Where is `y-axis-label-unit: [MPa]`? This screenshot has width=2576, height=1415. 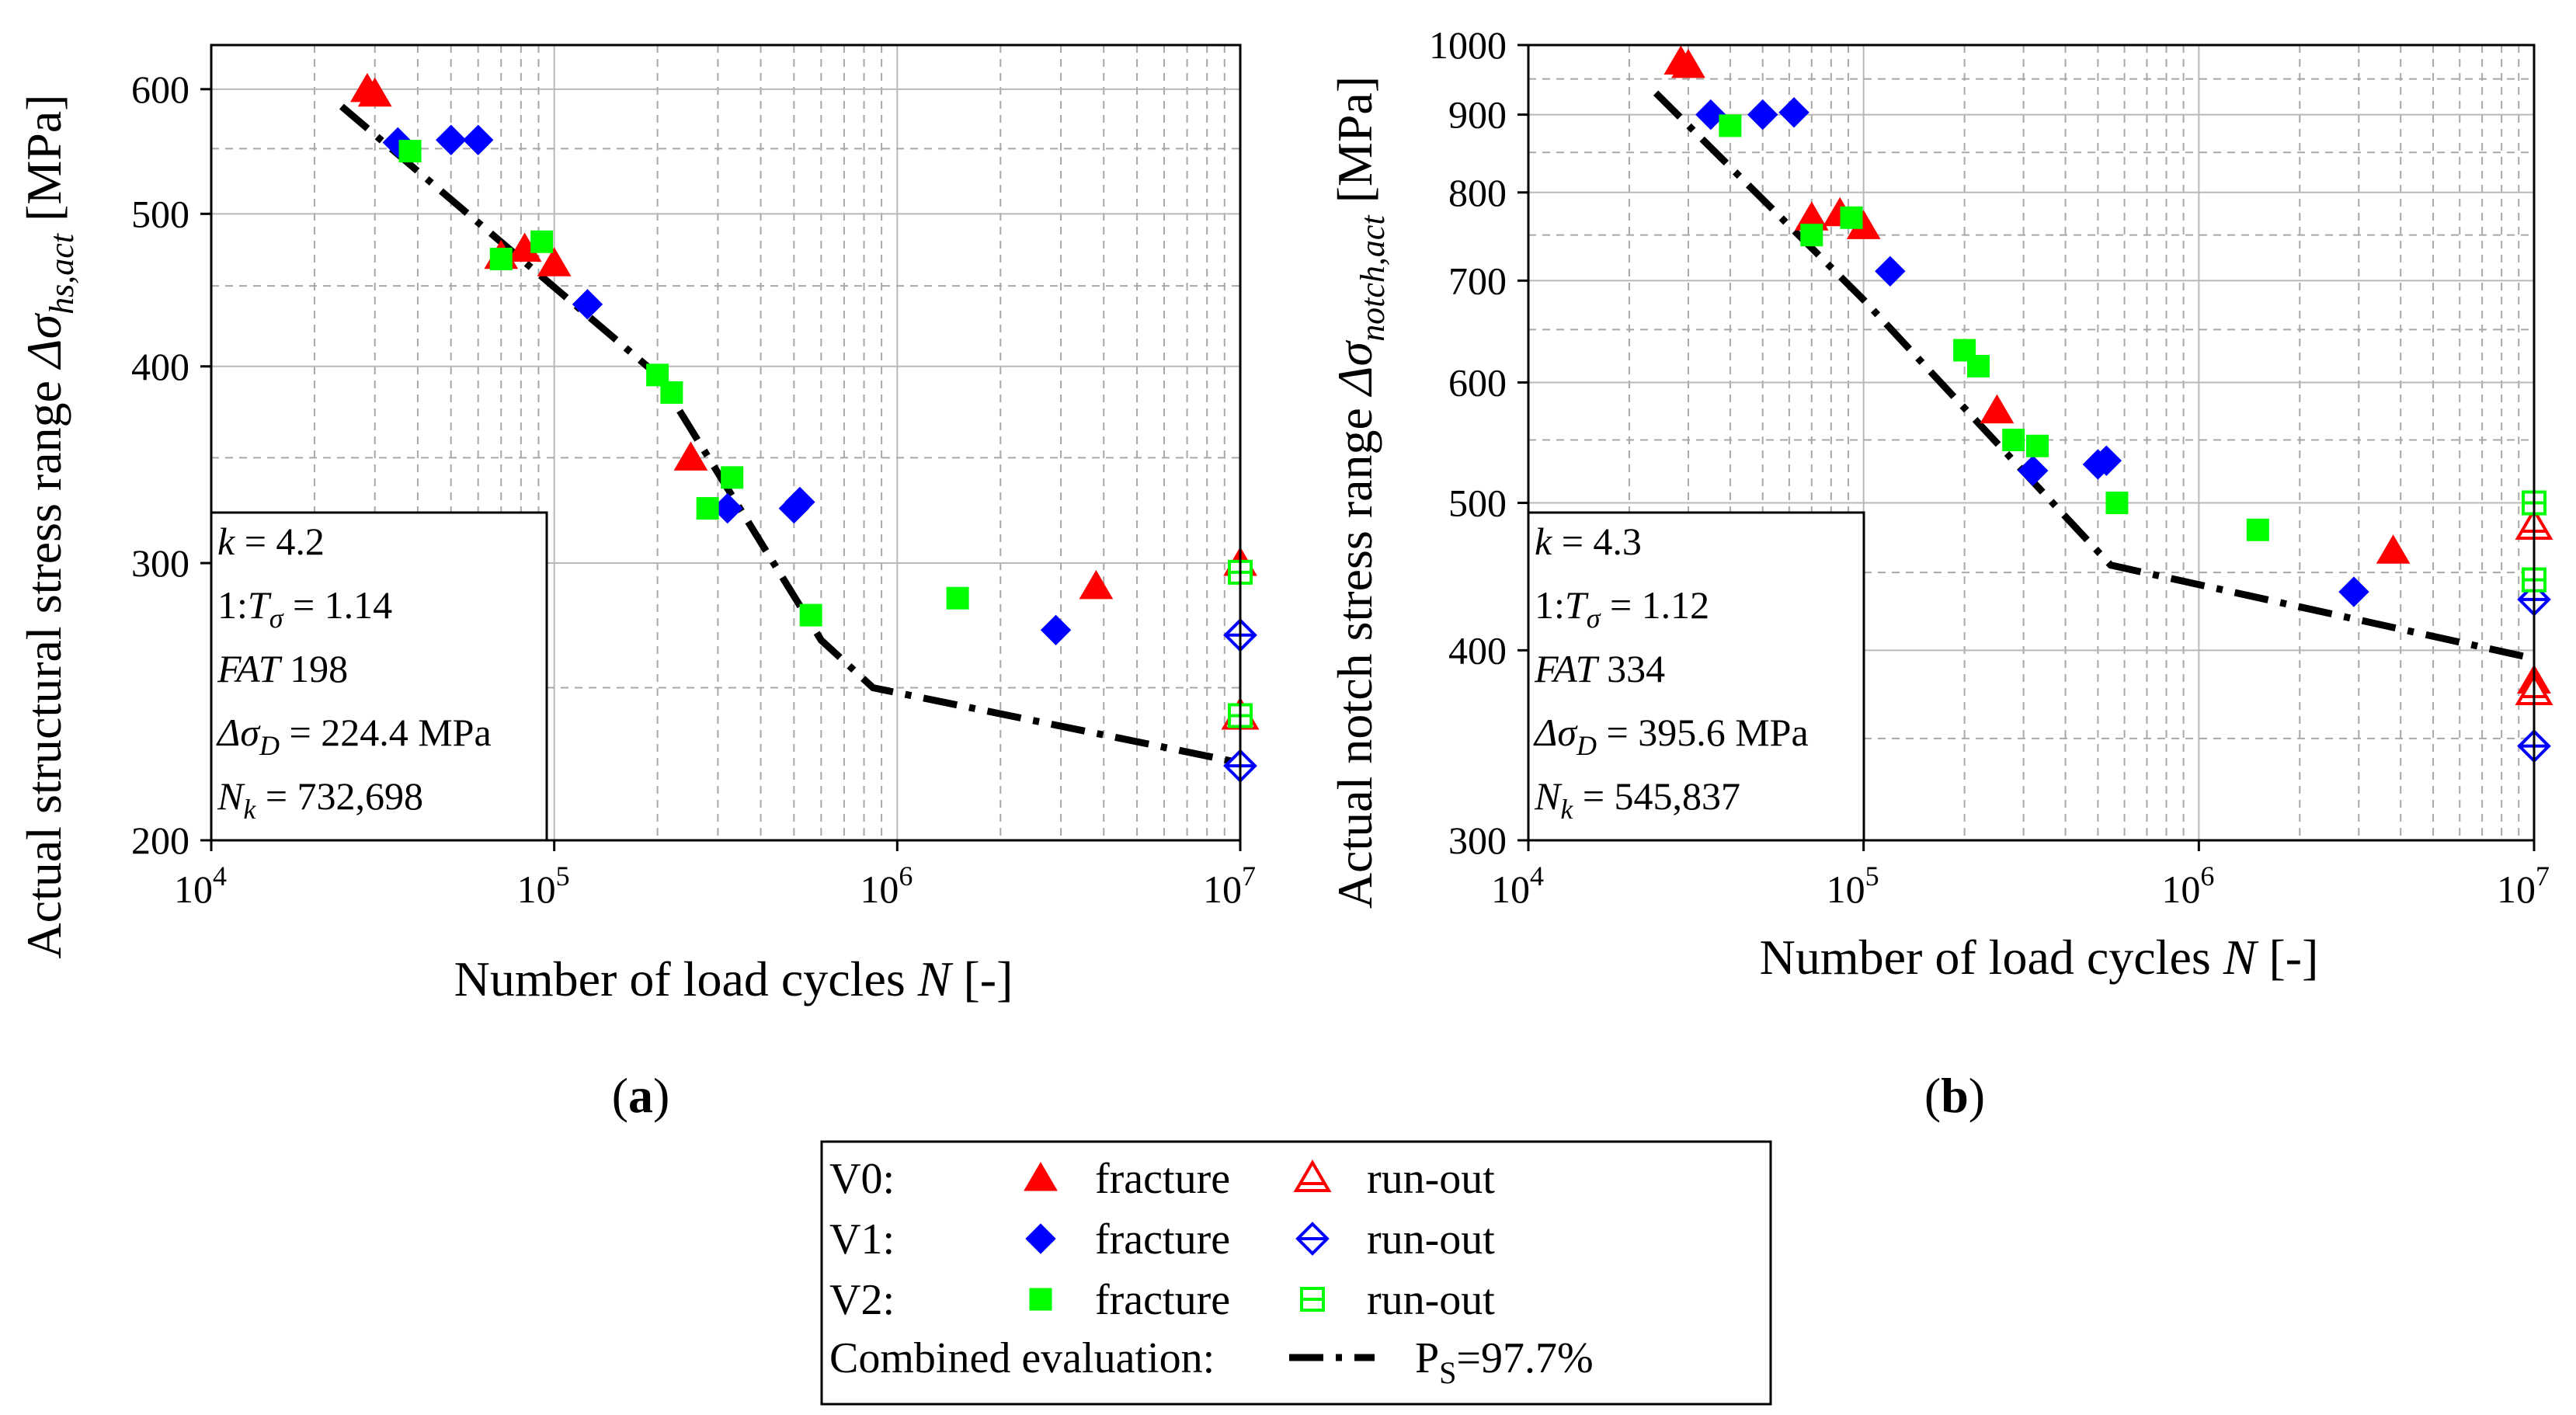
y-axis-label-unit: [MPa] is located at coordinates (1354, 146).